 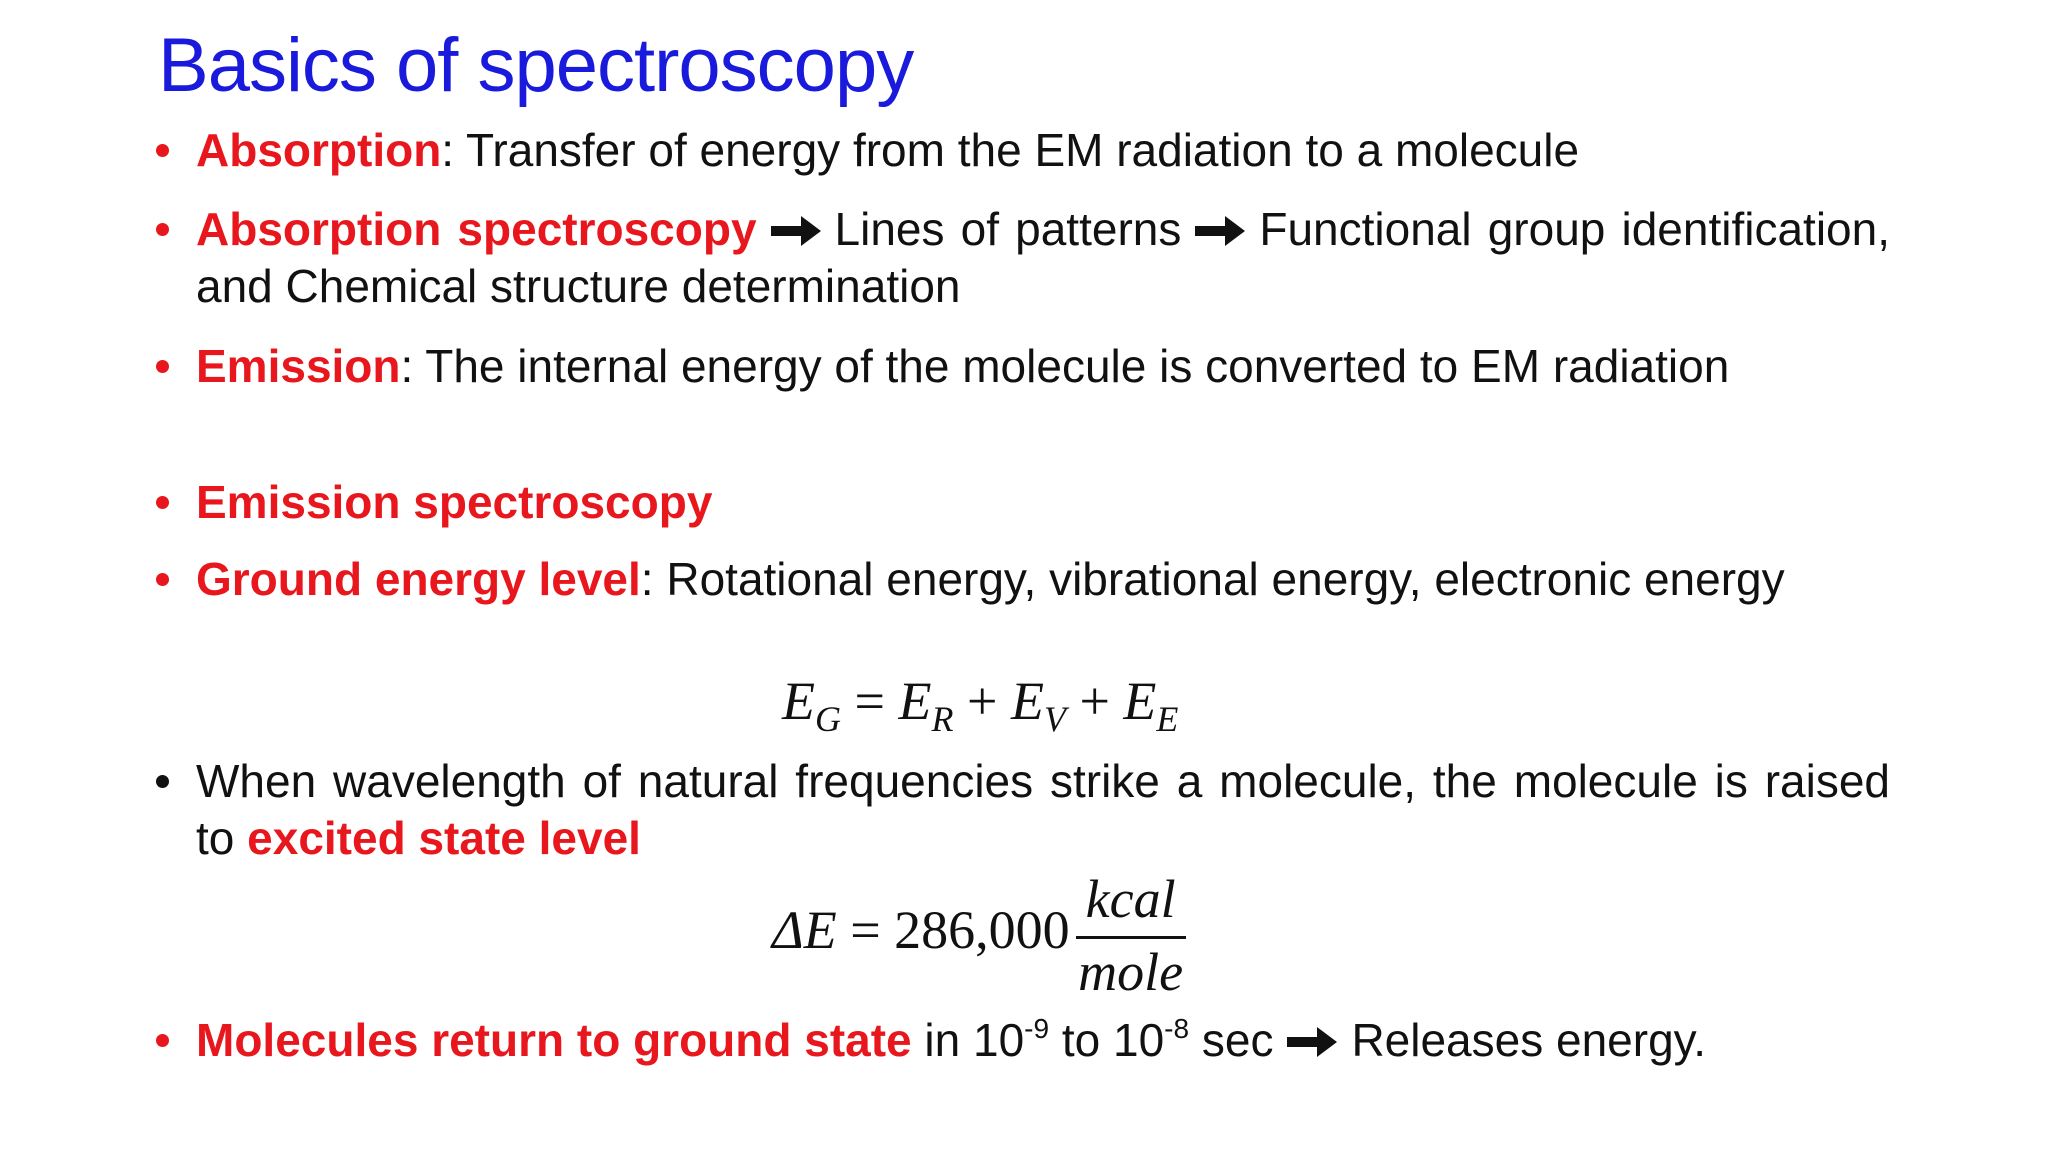 I want to click on numerator: kcal, so click(x=1130, y=903).